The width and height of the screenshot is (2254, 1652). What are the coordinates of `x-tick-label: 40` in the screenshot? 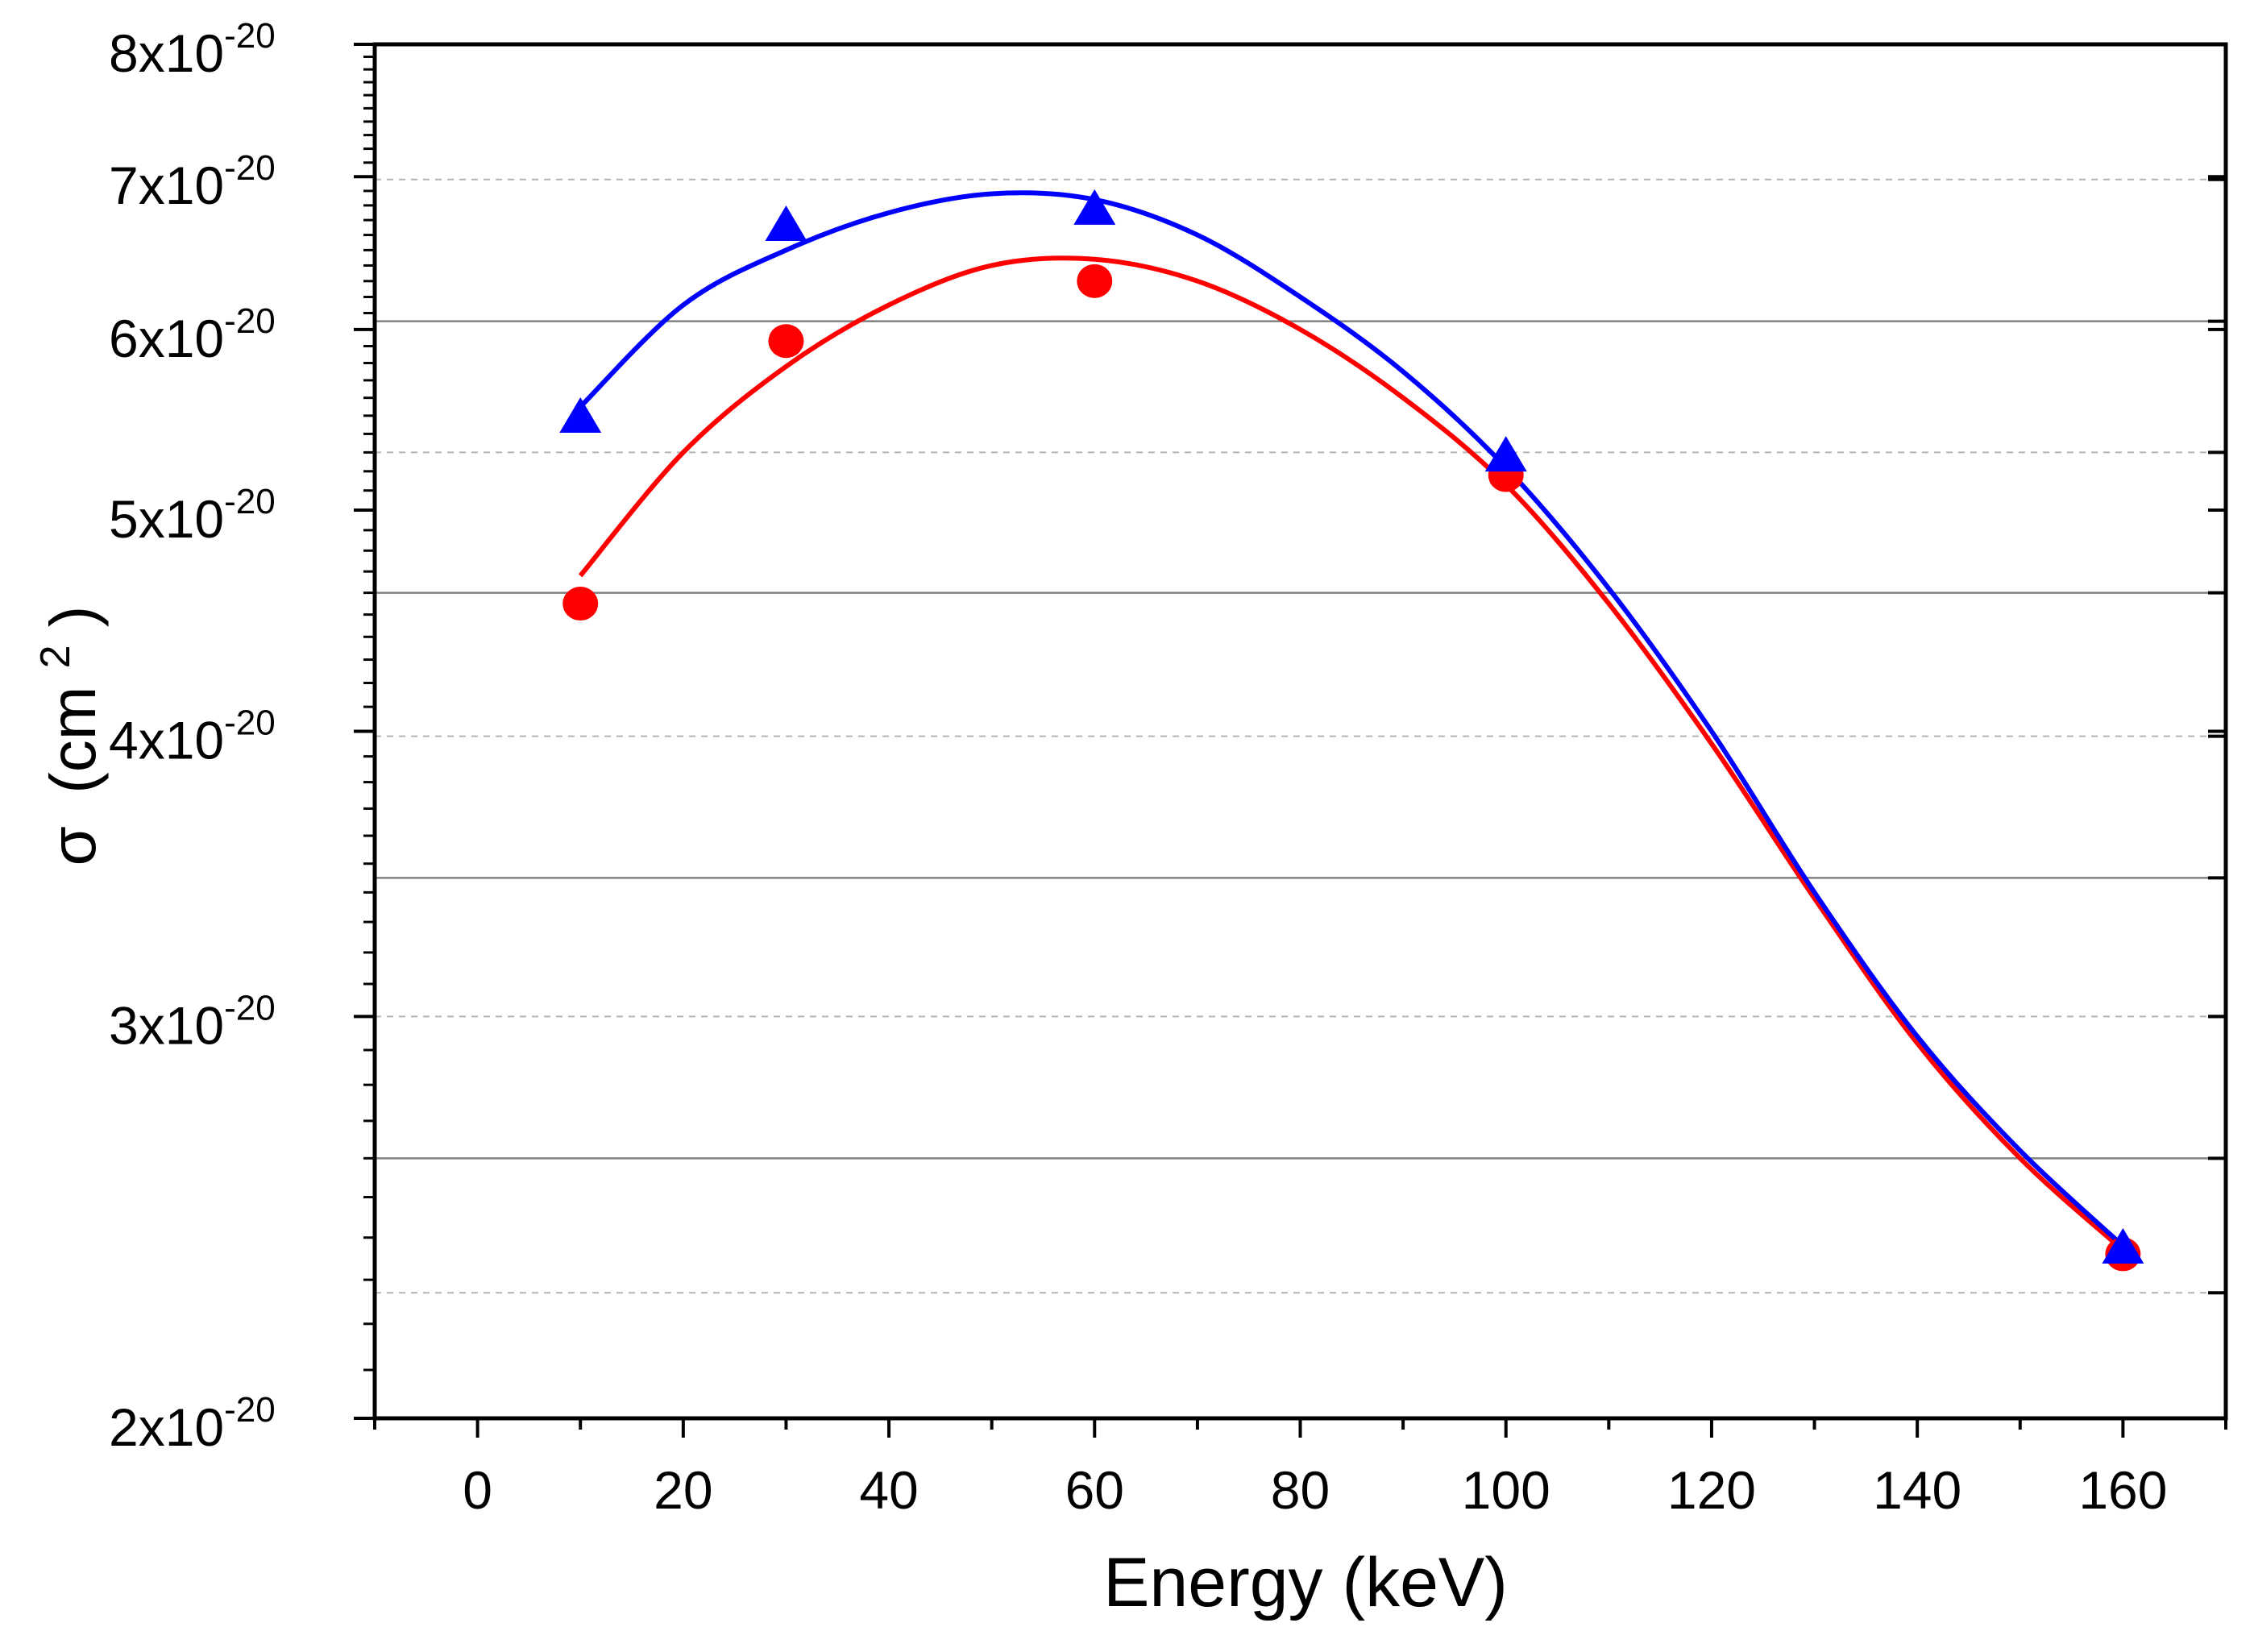 It's located at (889, 1490).